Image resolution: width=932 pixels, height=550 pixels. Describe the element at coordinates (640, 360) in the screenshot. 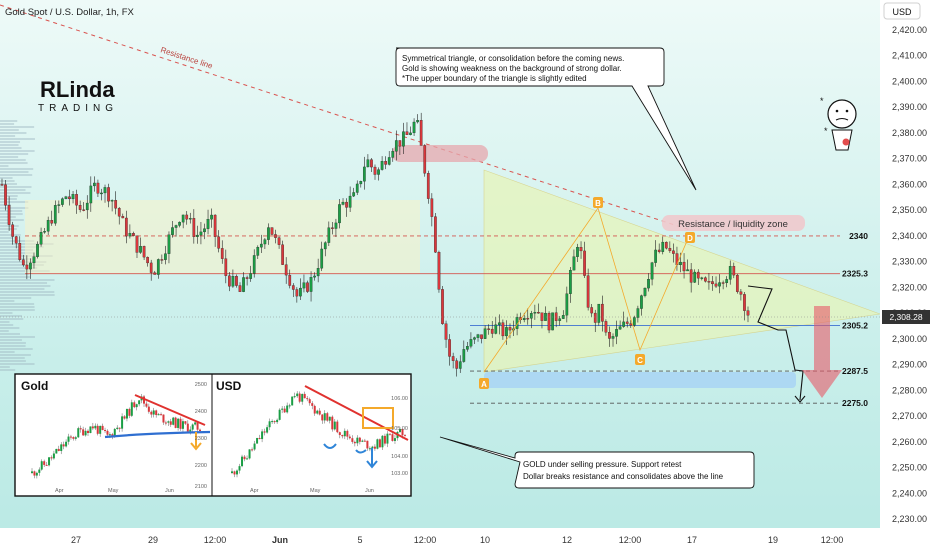

I see `svg-text: C` at that location.